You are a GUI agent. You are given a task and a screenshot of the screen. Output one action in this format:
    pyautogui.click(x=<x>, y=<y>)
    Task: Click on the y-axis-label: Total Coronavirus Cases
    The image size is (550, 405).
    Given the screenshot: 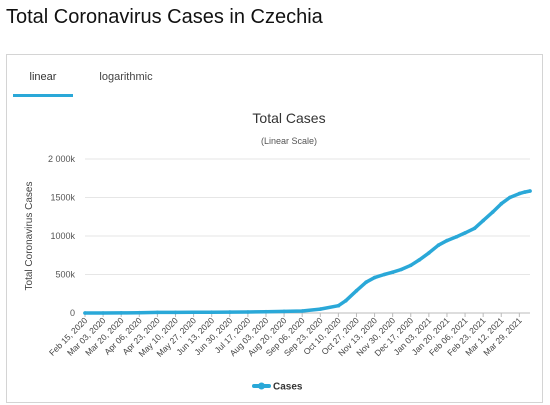 What is the action you would take?
    pyautogui.click(x=29, y=236)
    